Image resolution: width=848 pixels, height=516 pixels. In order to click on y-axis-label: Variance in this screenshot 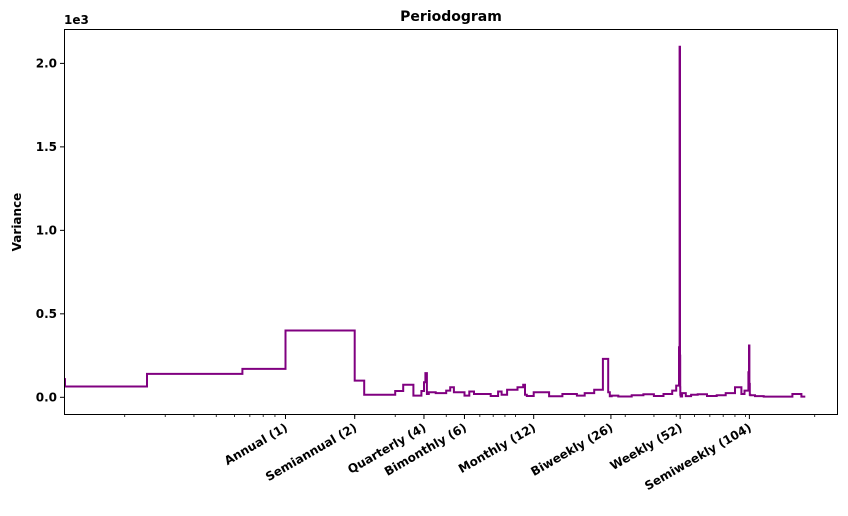, I will do `click(17, 222)`.